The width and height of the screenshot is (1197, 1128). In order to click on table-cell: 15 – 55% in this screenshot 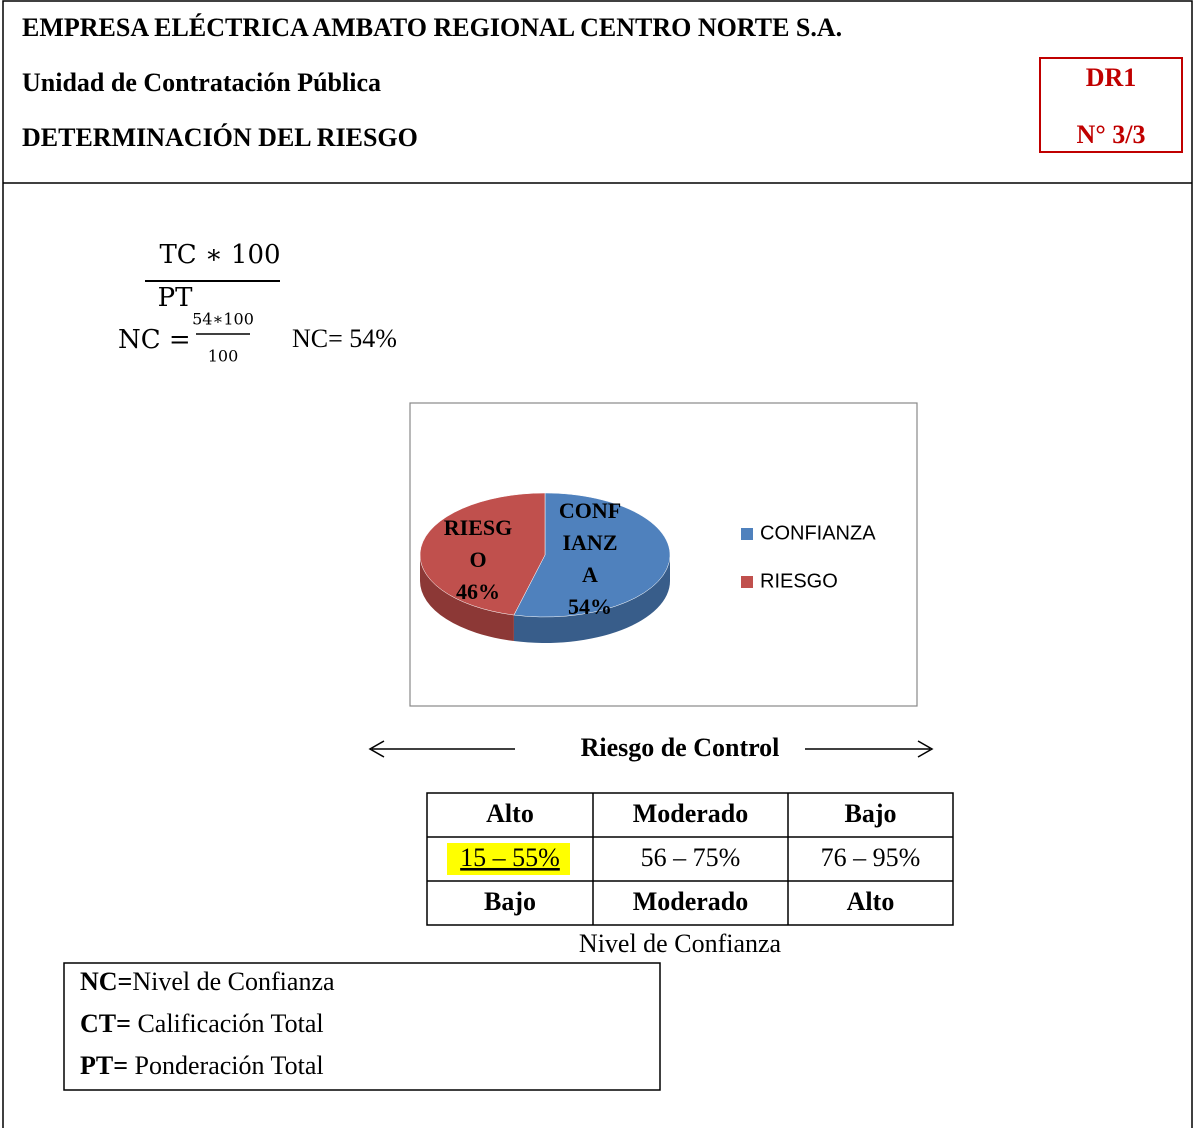, I will do `click(510, 857)`.